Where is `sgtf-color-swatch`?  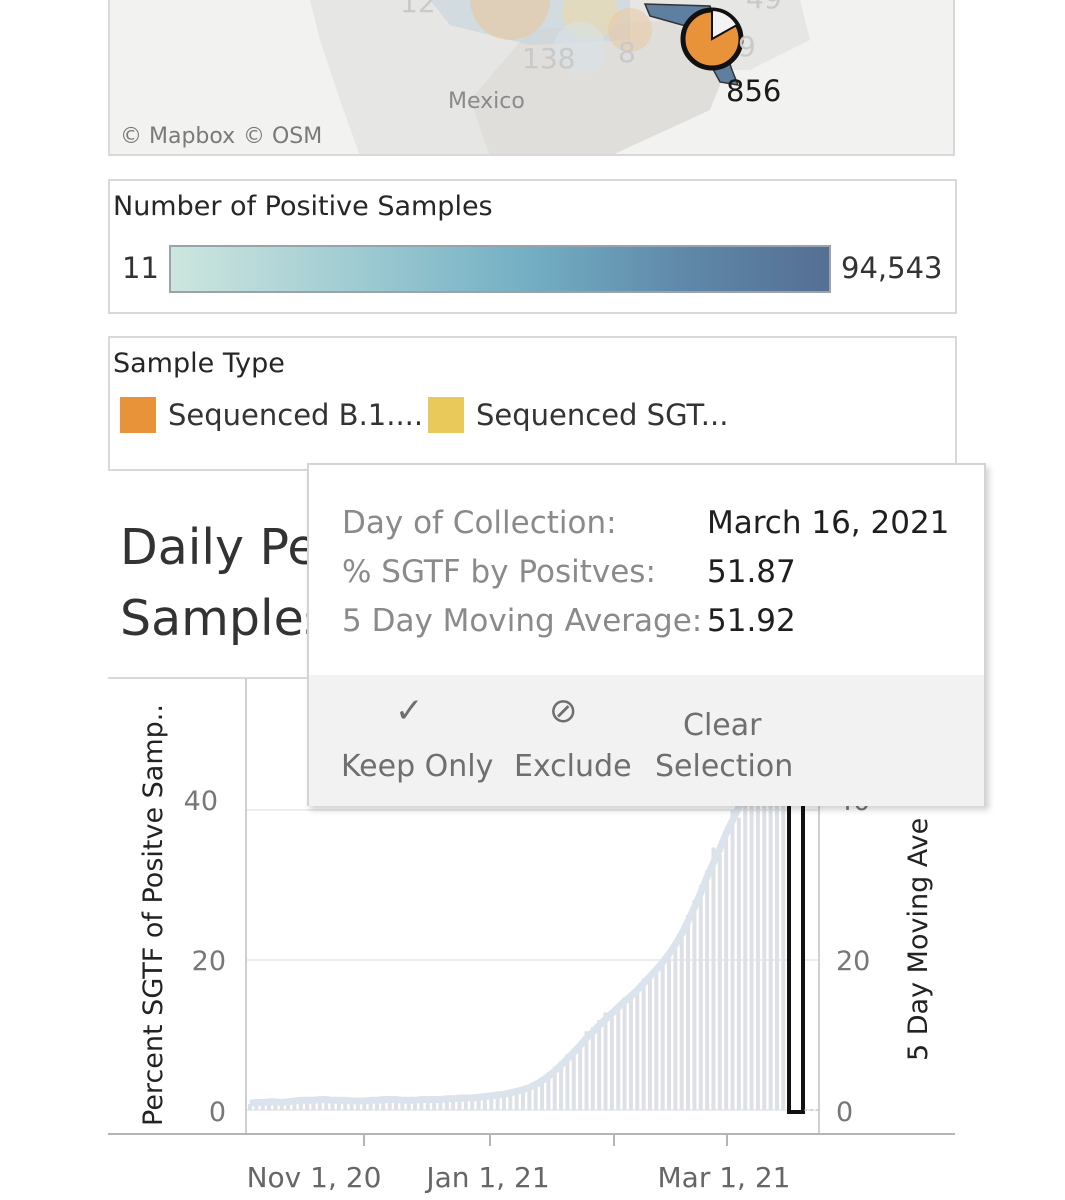
sgtf-color-swatch is located at coordinates (446, 415).